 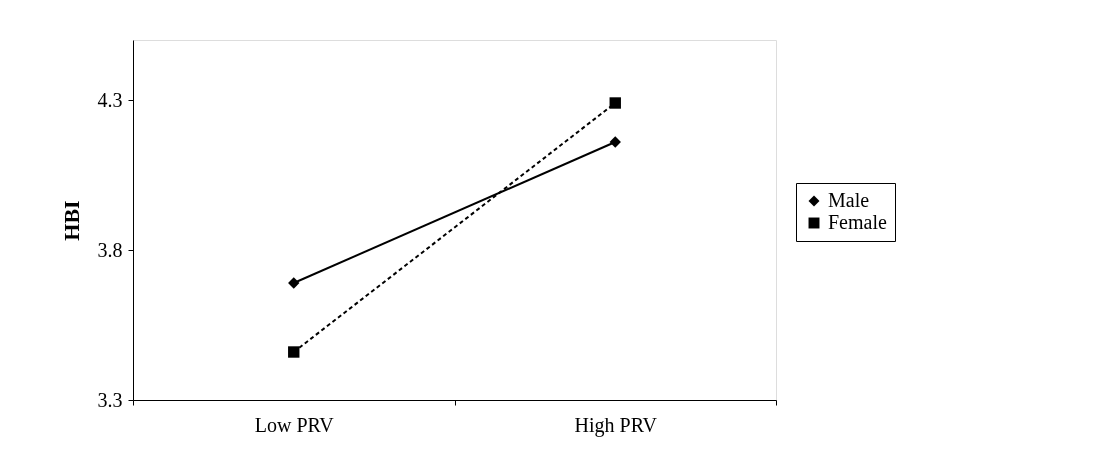 What do you see at coordinates (110, 249) in the screenshot?
I see `y-tick-label: 3.8` at bounding box center [110, 249].